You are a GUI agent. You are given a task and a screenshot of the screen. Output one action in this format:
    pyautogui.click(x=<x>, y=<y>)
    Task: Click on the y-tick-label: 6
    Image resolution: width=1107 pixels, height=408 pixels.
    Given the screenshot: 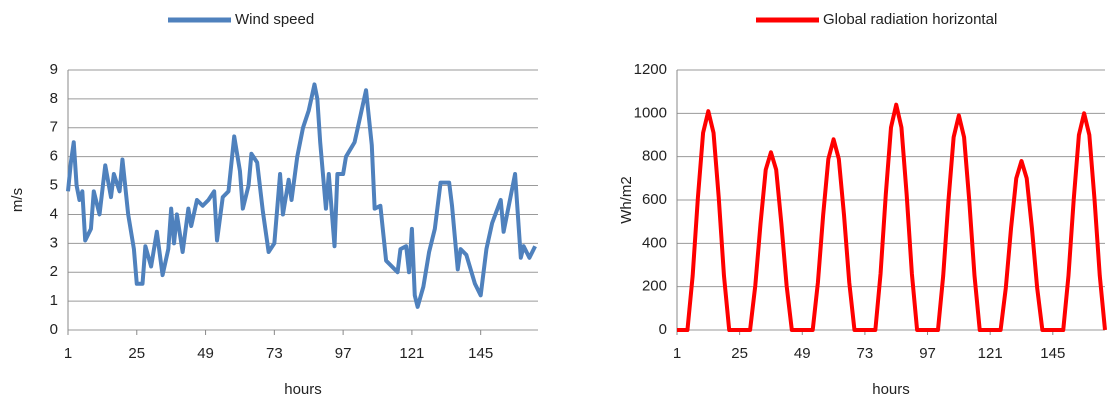 What is the action you would take?
    pyautogui.click(x=54, y=156)
    